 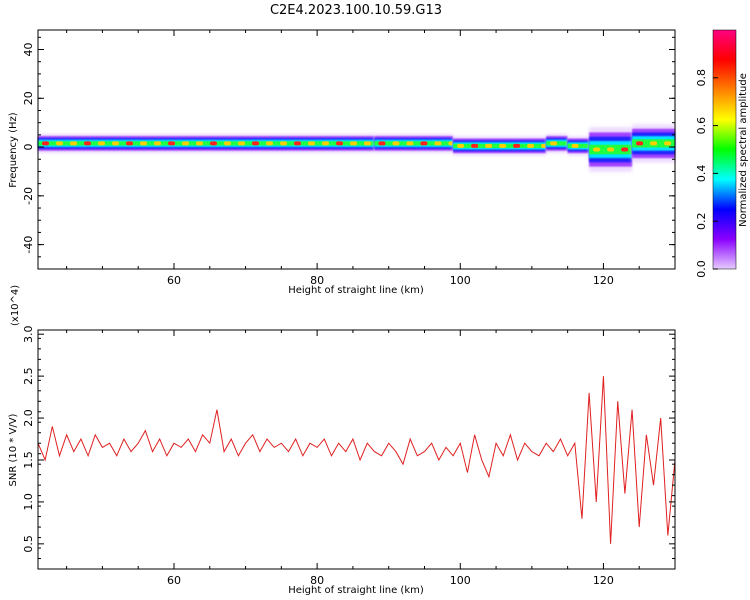 I want to click on snr-x-tick-label: 120, so click(x=603, y=580).